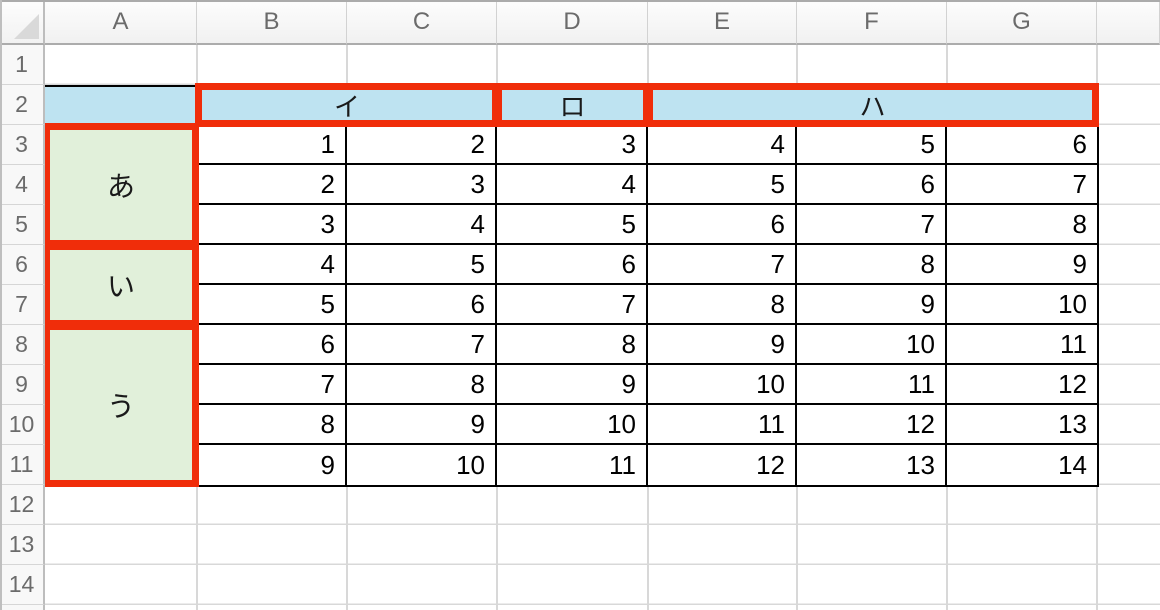 The image size is (1160, 610). I want to click on cell-B9: 7, so click(272, 385).